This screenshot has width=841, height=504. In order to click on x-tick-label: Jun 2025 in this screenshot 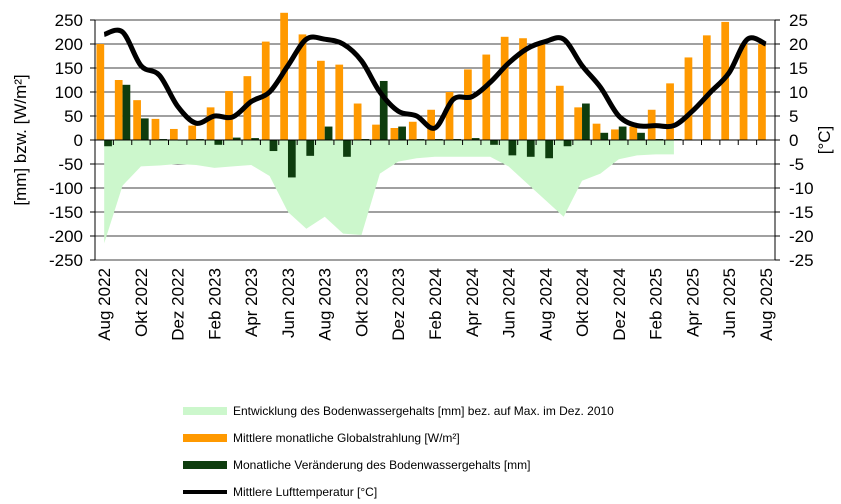, I will do `click(729, 303)`.